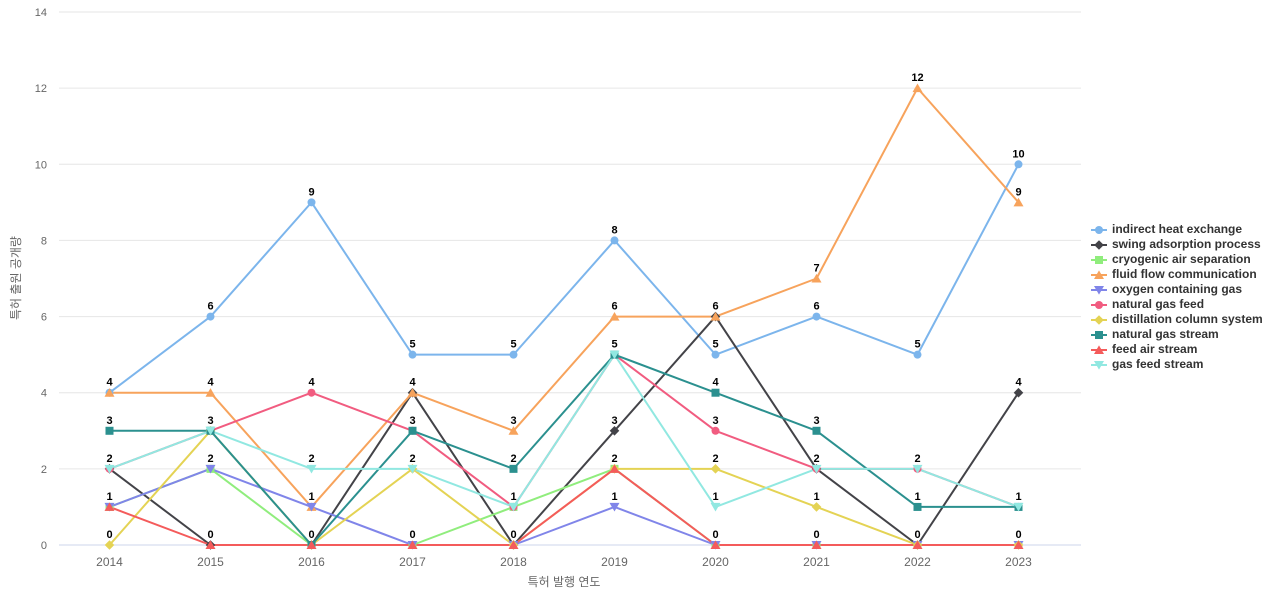  What do you see at coordinates (16, 278) in the screenshot?
I see `y-axis-title: 특허 출원 공개량` at bounding box center [16, 278].